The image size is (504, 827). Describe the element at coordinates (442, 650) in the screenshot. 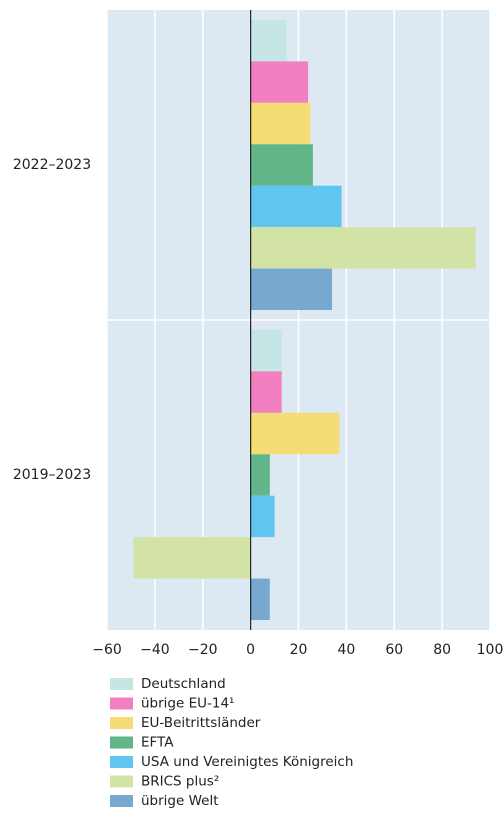

I see `x-tick-label: 80` at that location.